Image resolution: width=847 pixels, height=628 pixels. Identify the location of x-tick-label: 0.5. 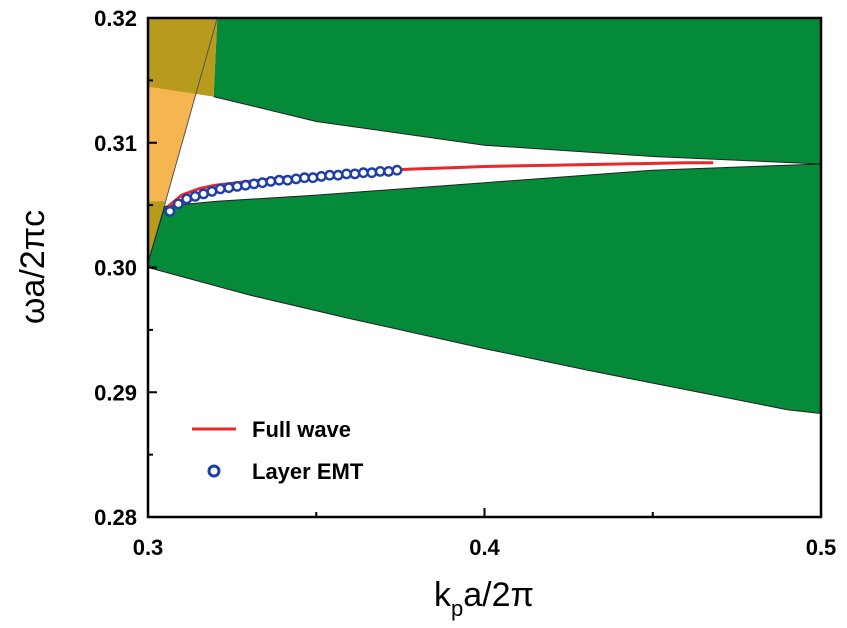
(821, 547).